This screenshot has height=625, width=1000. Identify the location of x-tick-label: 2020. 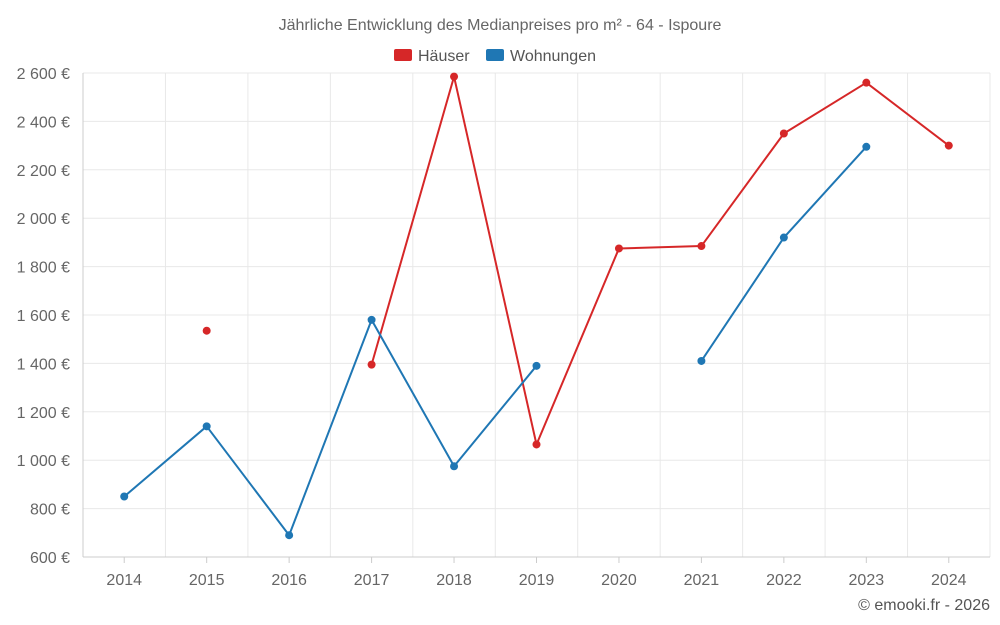
(619, 580).